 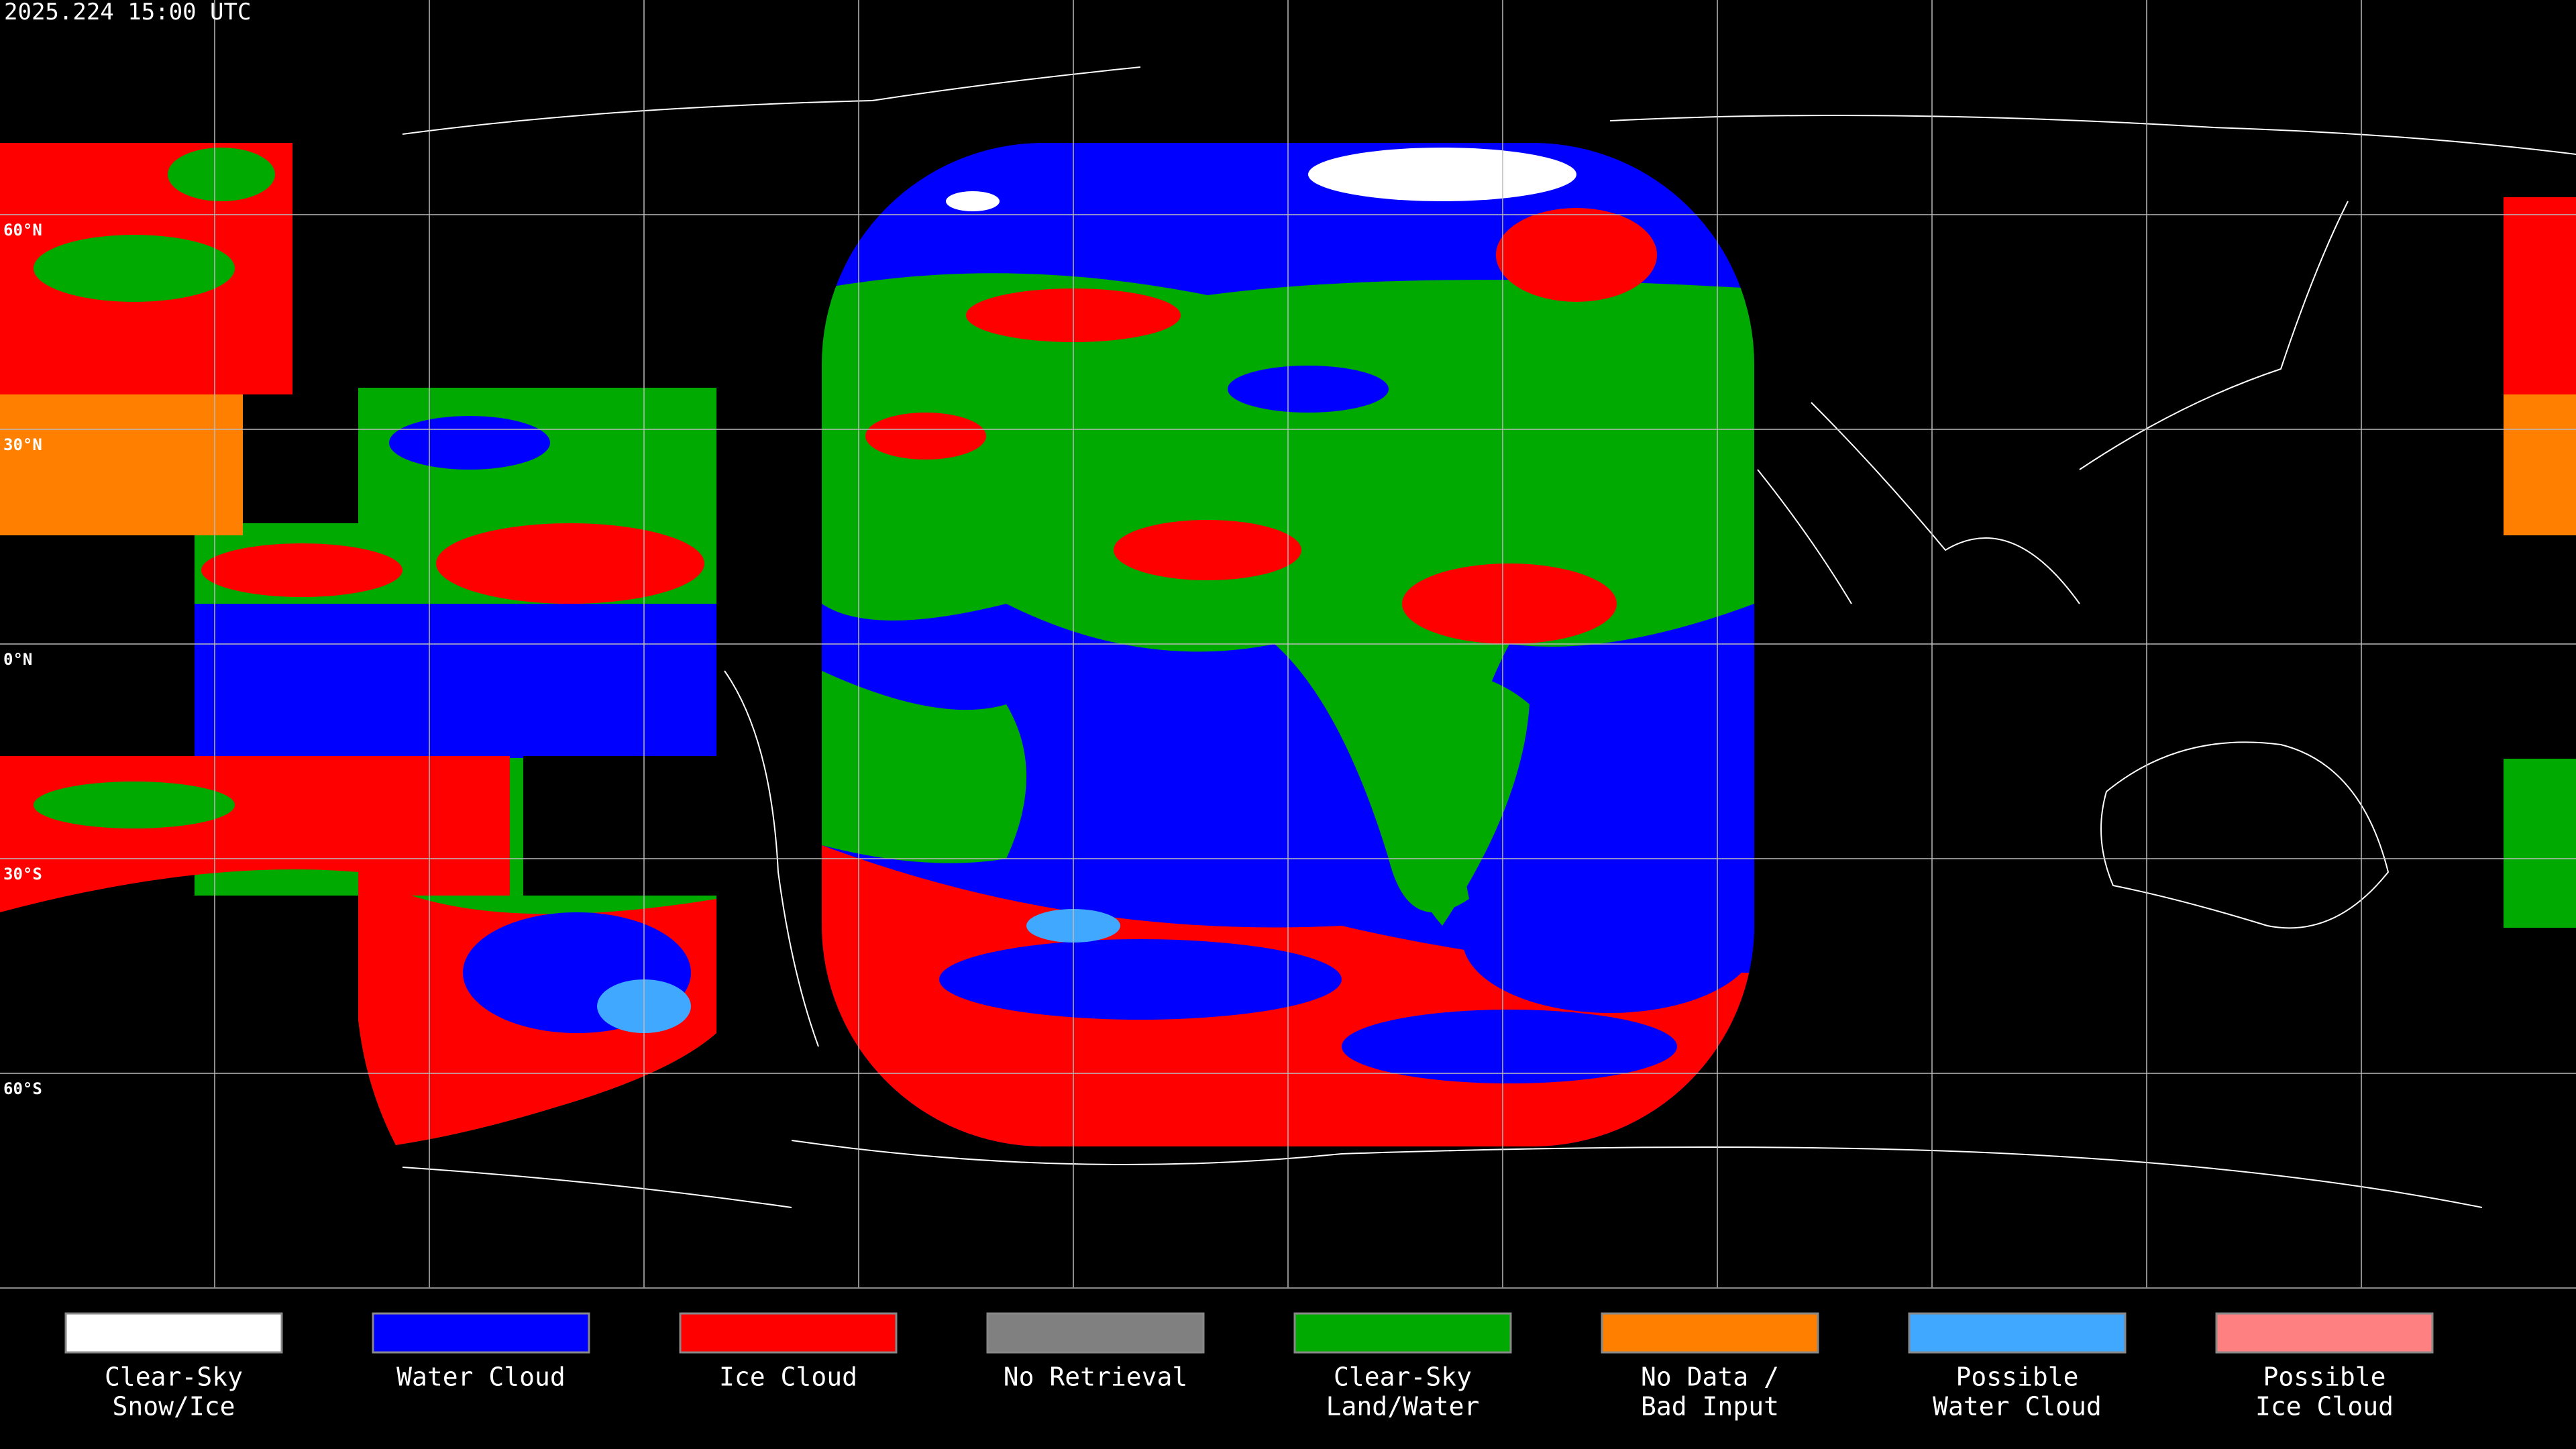 What do you see at coordinates (1096, 1377) in the screenshot?
I see `legend-label: No Retrieval` at bounding box center [1096, 1377].